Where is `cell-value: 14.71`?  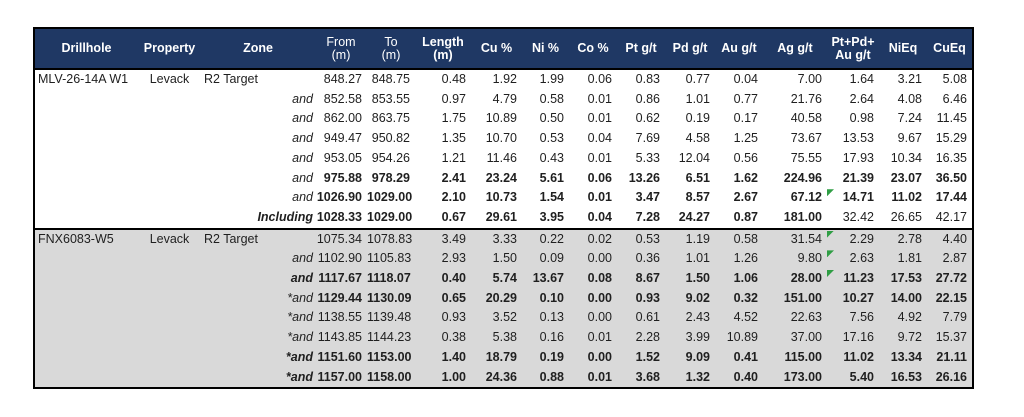
cell-value: 14.71 is located at coordinates (858, 197).